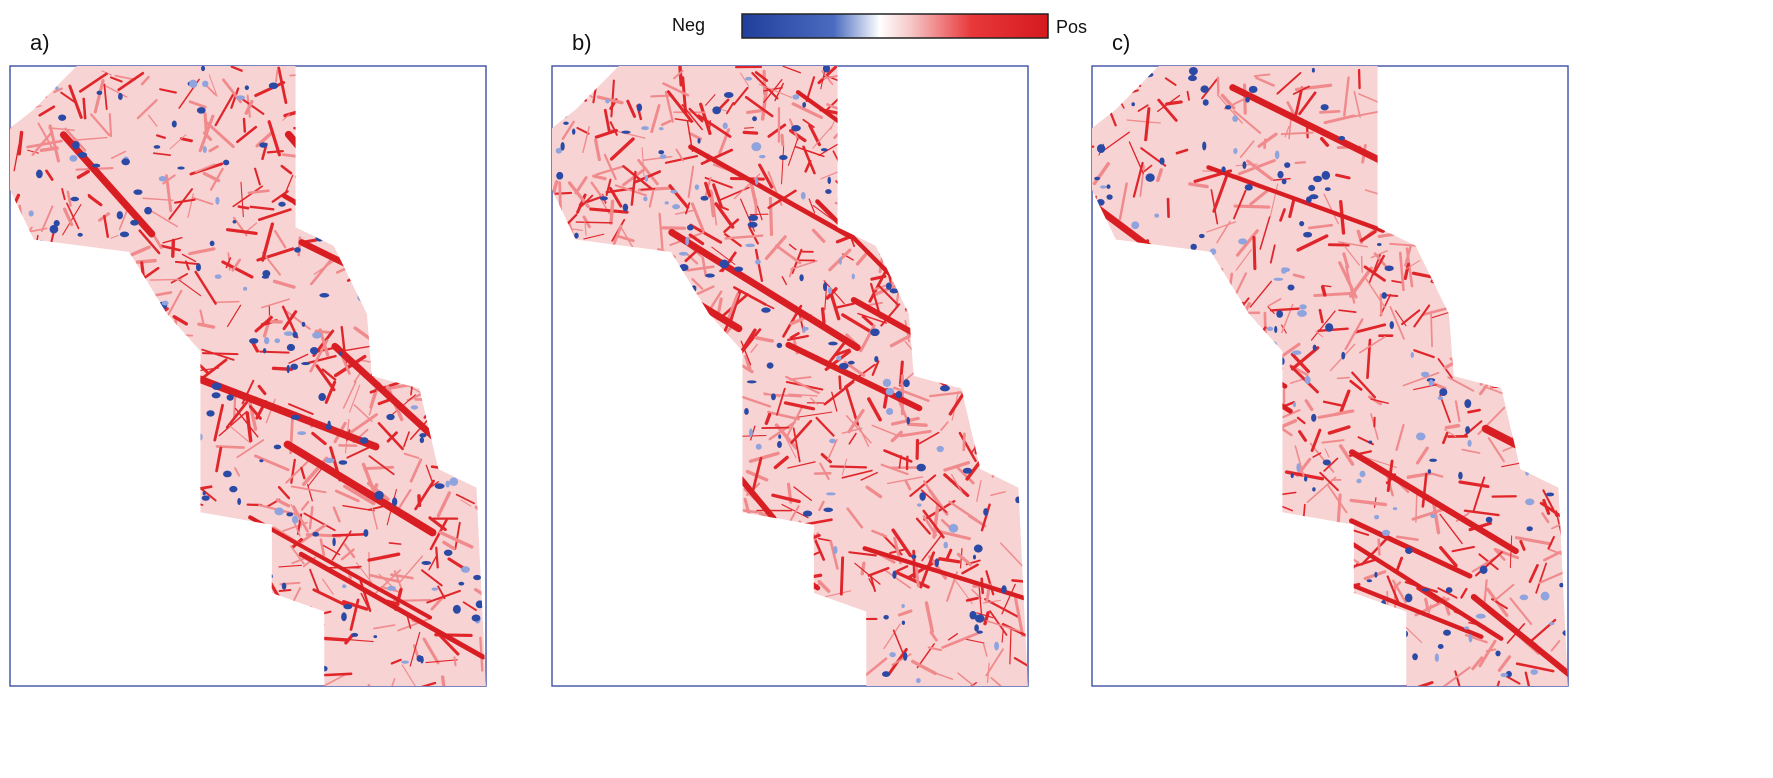 The image size is (1773, 778). Describe the element at coordinates (582, 42) in the screenshot. I see `panel-label: b)` at that location.